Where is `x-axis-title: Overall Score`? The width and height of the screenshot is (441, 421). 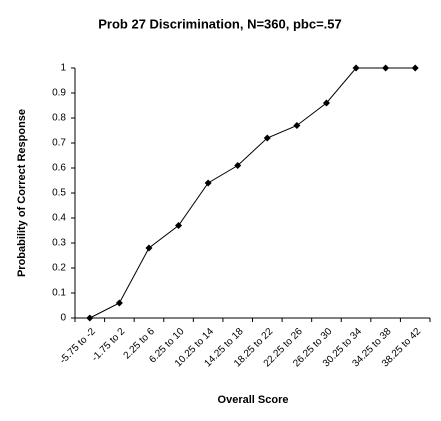
x-axis-title: Overall Score is located at coordinates (253, 400).